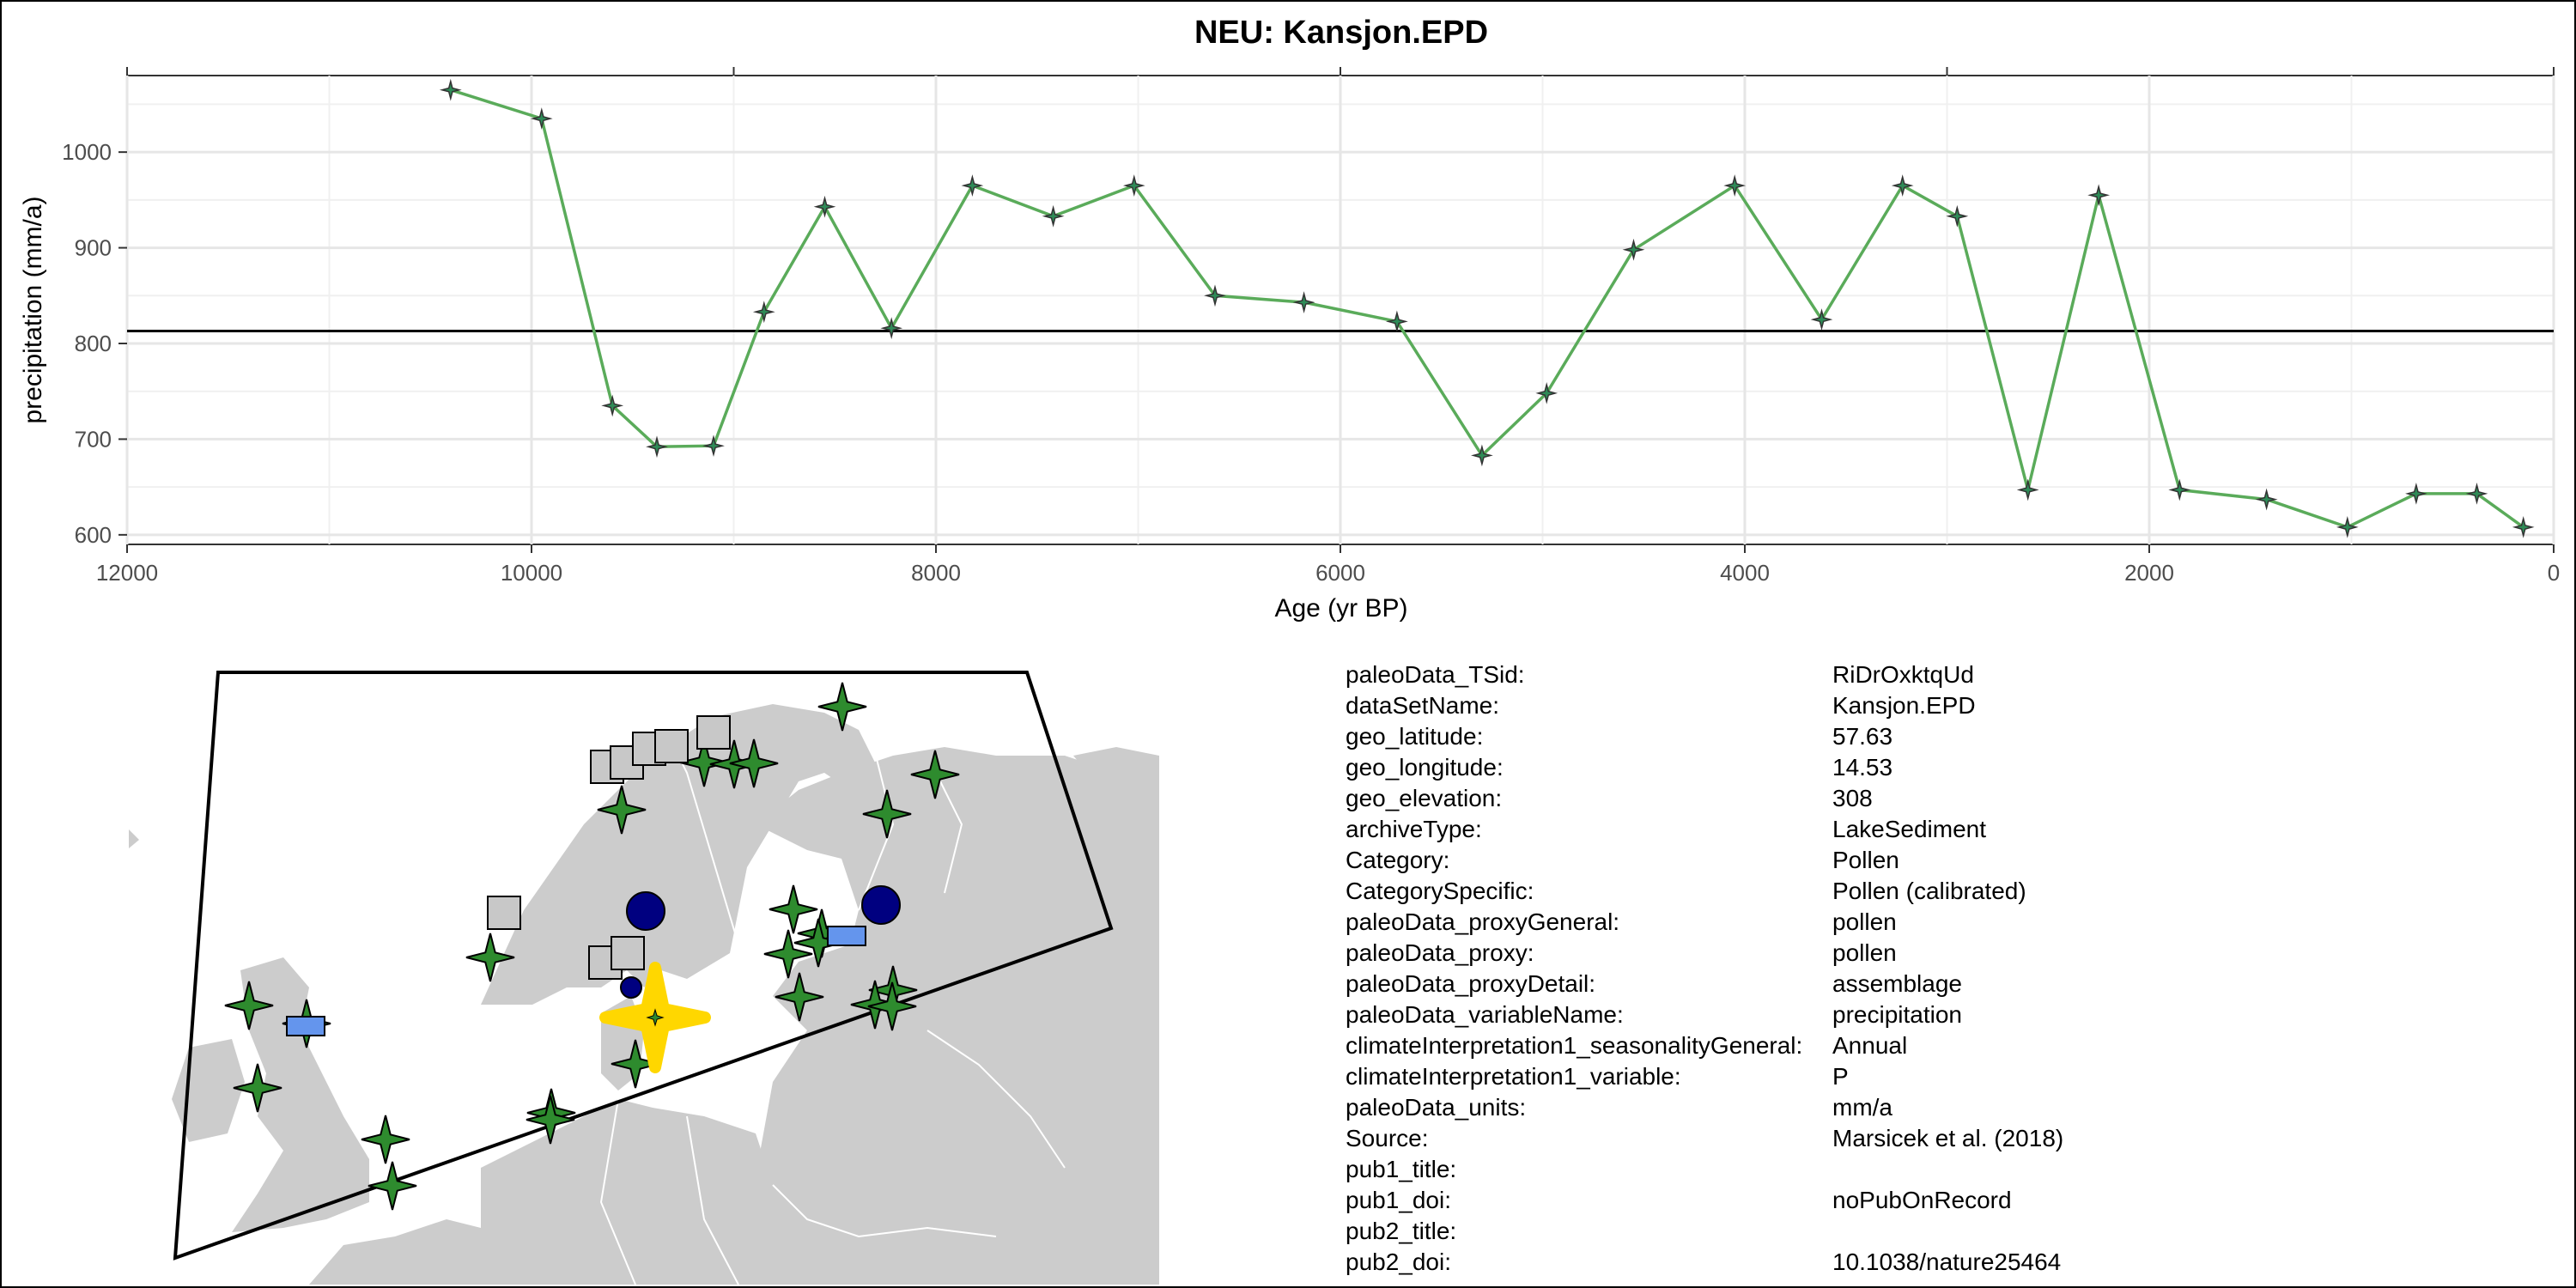 This screenshot has width=2576, height=1288. Describe the element at coordinates (1485, 1014) in the screenshot. I see `metadata-key: paleoData_variableName:` at that location.